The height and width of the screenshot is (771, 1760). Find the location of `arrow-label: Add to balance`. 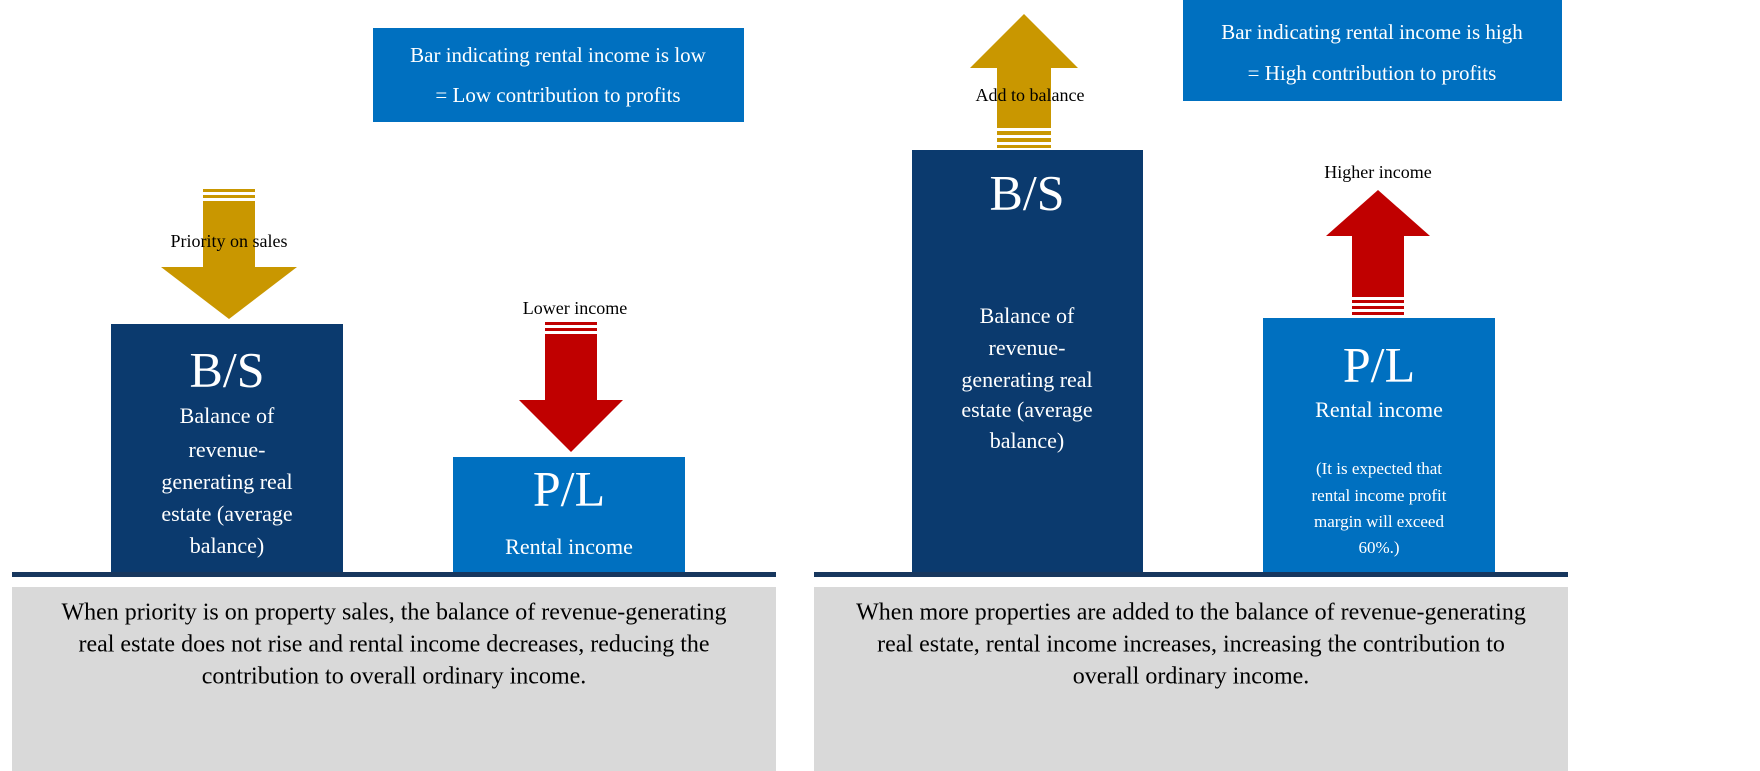

arrow-label: Add to balance is located at coordinates (1030, 95).